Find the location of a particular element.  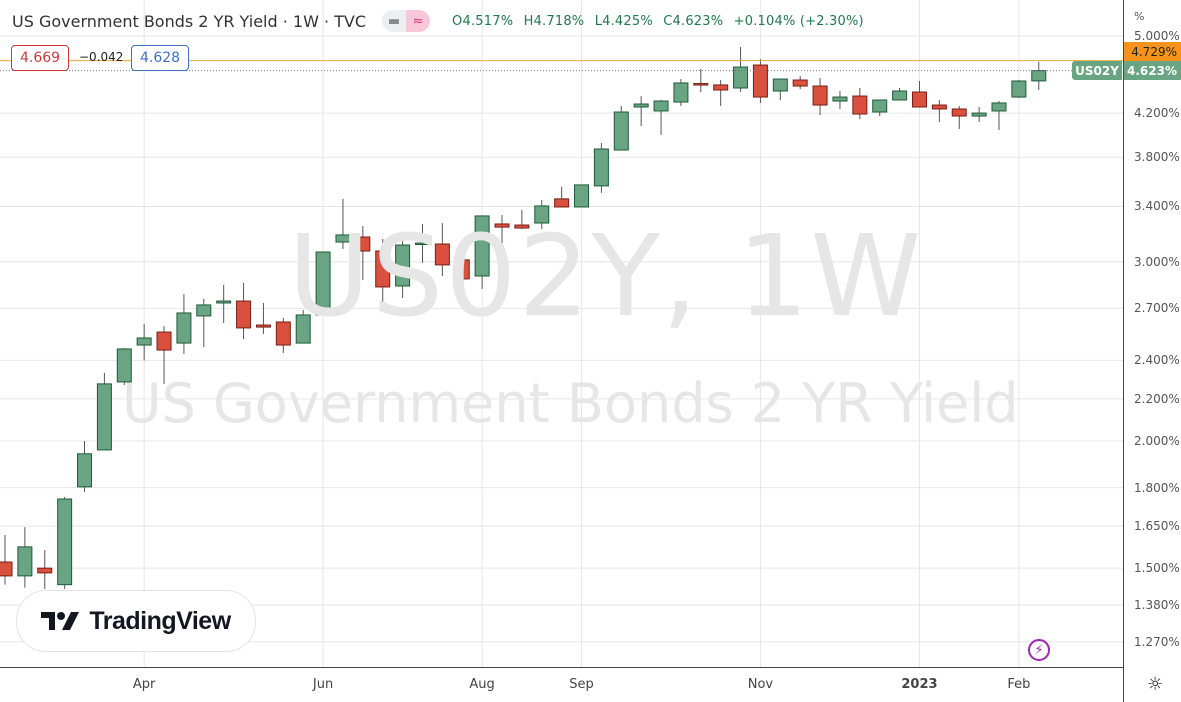

tradingview-logo: TradingView is located at coordinates (136, 621).